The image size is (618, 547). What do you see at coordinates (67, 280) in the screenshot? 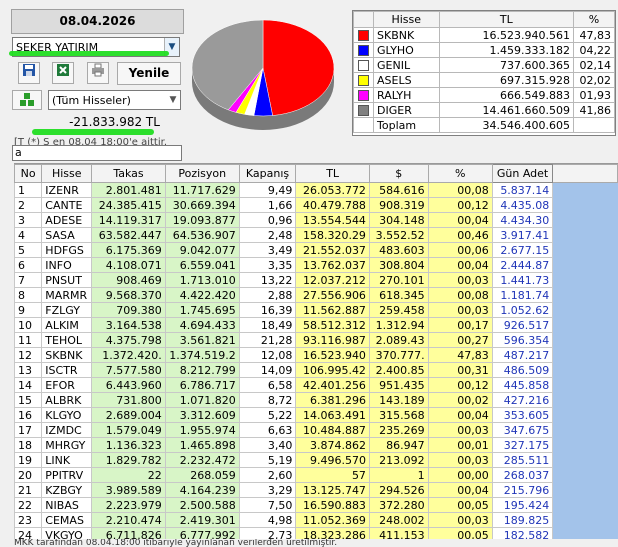
I see `row-symbol: PNSUT` at bounding box center [67, 280].